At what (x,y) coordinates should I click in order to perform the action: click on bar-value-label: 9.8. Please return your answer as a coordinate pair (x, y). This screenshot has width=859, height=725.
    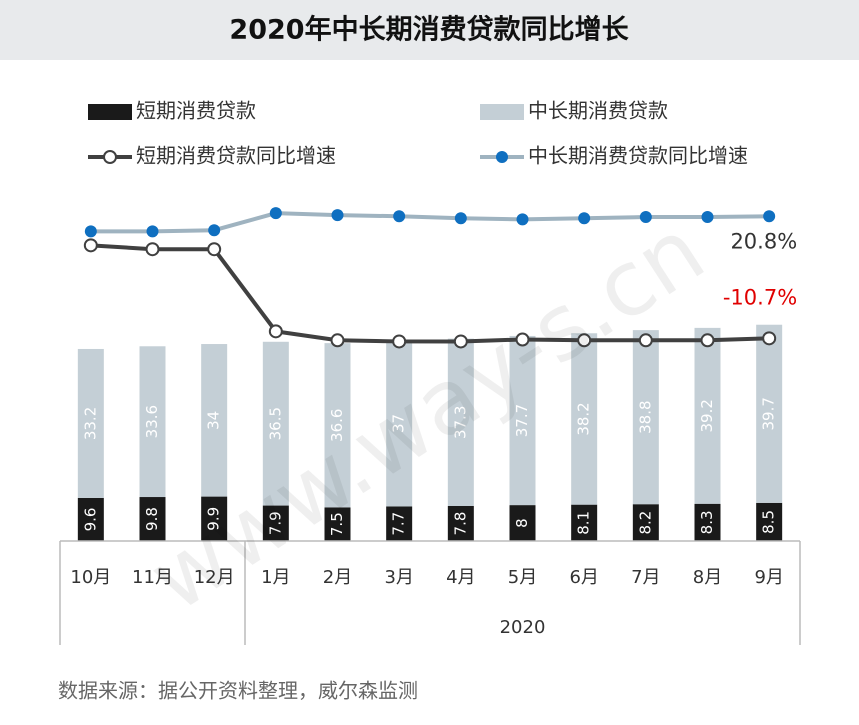
    Looking at the image, I should click on (152, 519).